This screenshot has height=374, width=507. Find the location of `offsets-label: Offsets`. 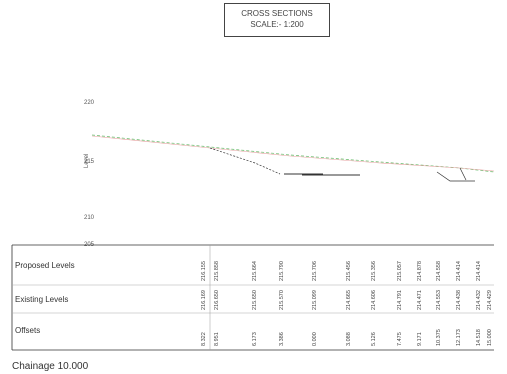

offsets-label: Offsets is located at coordinates (28, 330).